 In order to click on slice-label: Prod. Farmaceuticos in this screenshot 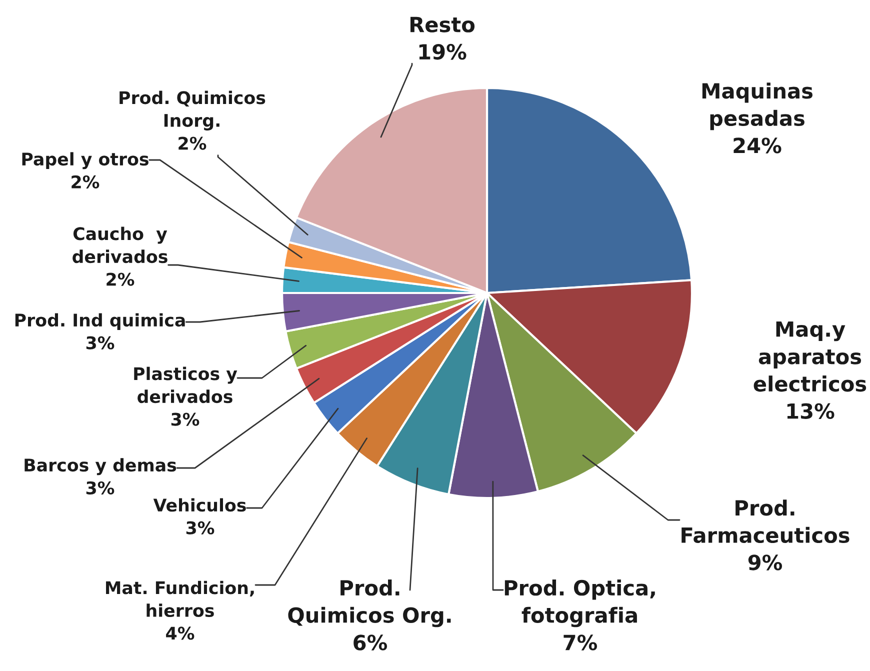, I will do `click(766, 522)`.